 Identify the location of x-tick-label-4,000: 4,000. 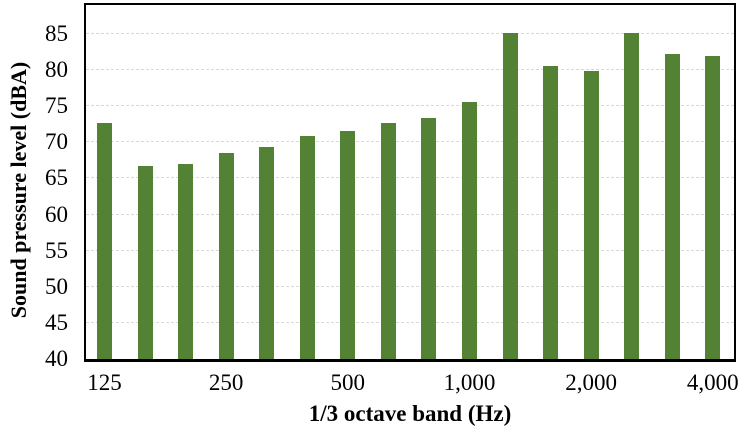
(712, 382).